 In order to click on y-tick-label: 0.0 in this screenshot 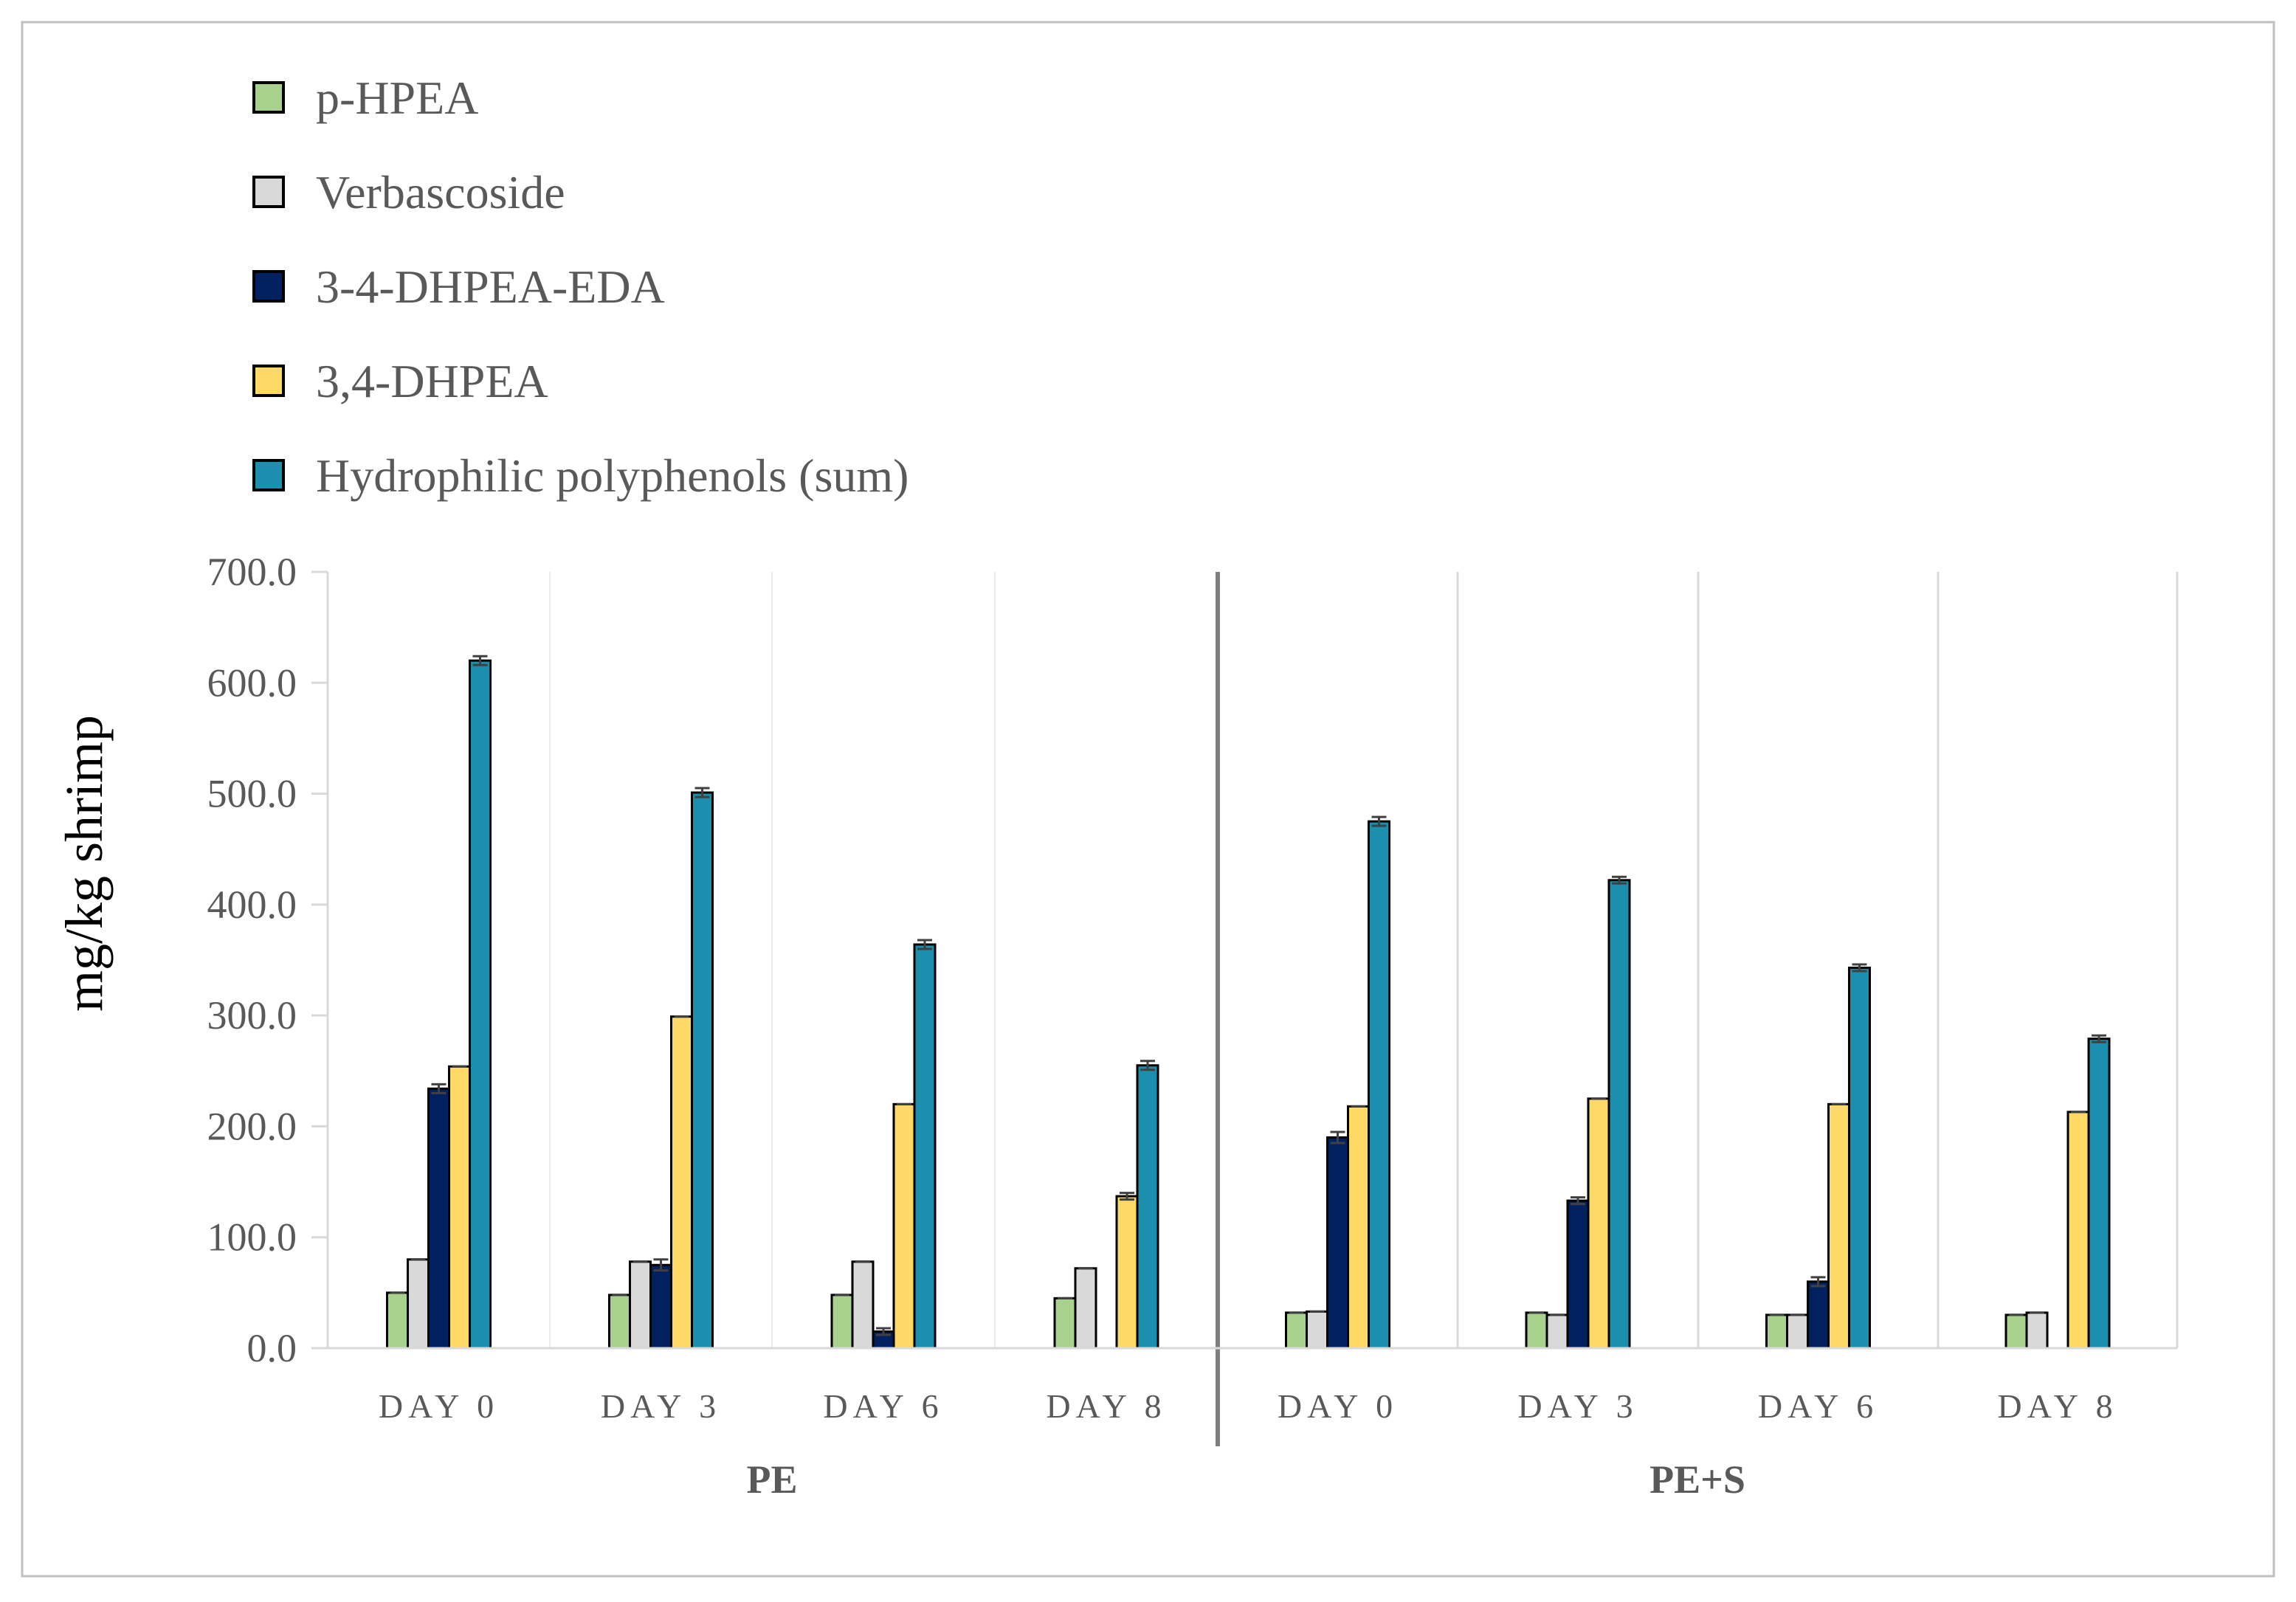, I will do `click(272, 1348)`.